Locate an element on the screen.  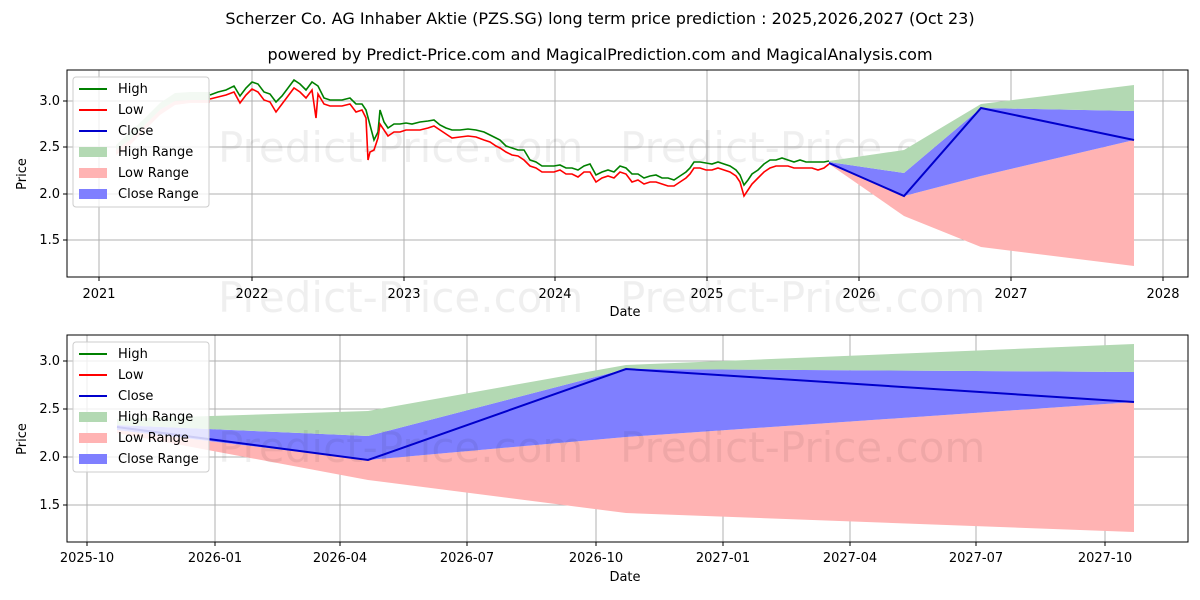
bottom-high-range-area is located at coordinates (625, 390).